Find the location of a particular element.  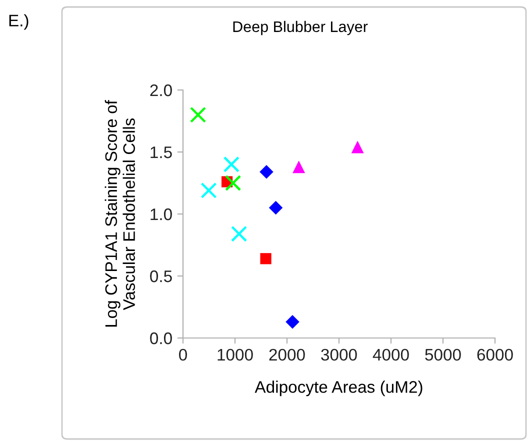

x-tick-label: 5000 is located at coordinates (443, 354).